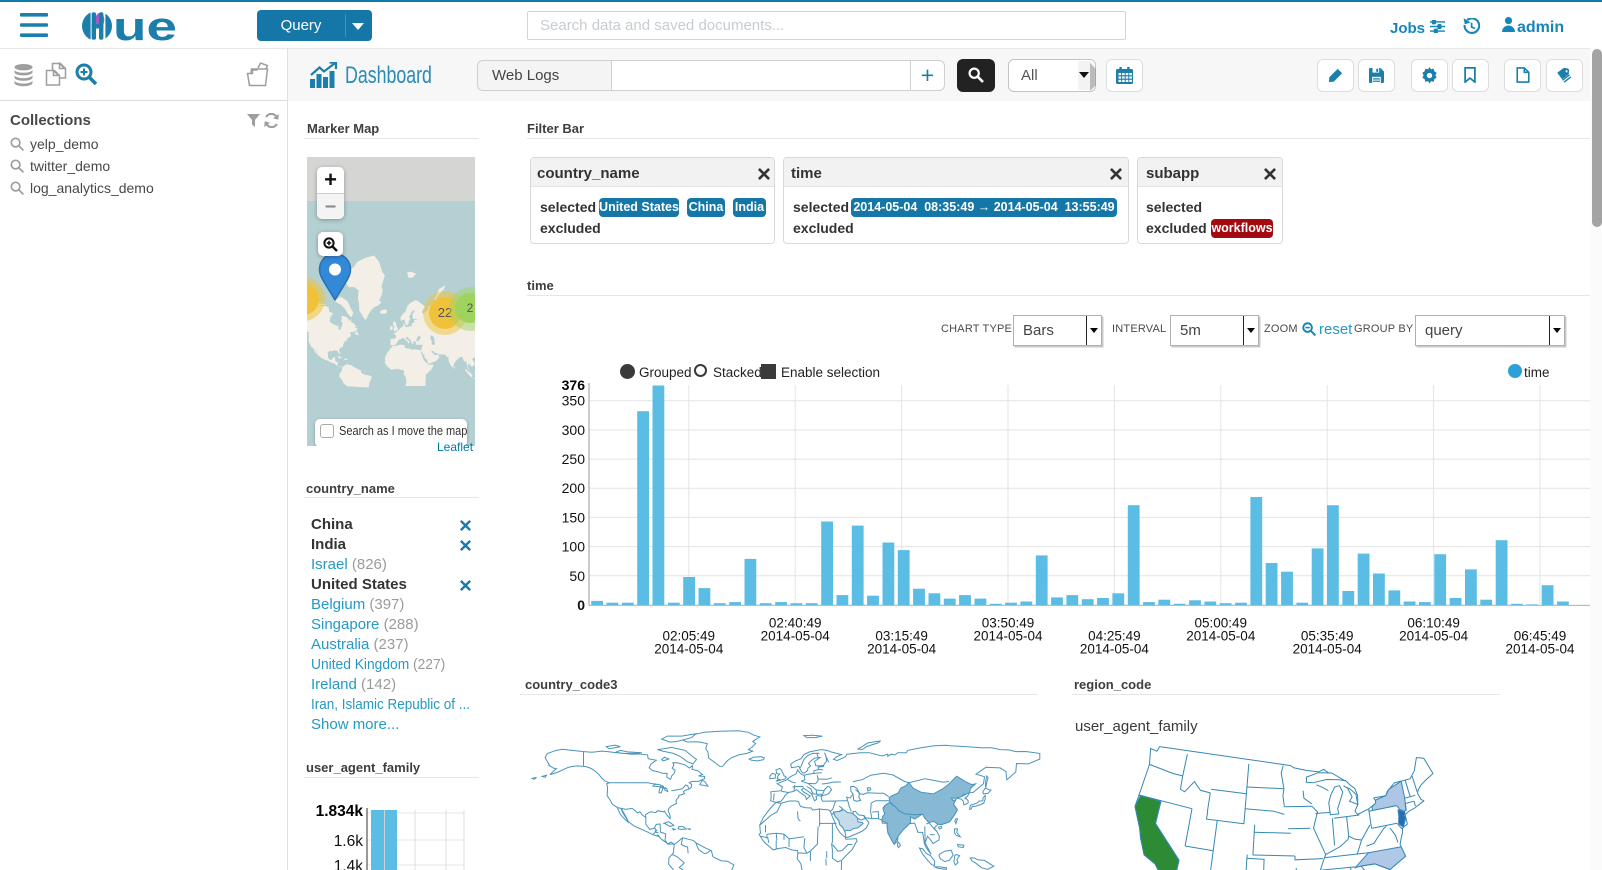 This screenshot has width=1602, height=870. I want to click on svg-text: 350, so click(574, 401).